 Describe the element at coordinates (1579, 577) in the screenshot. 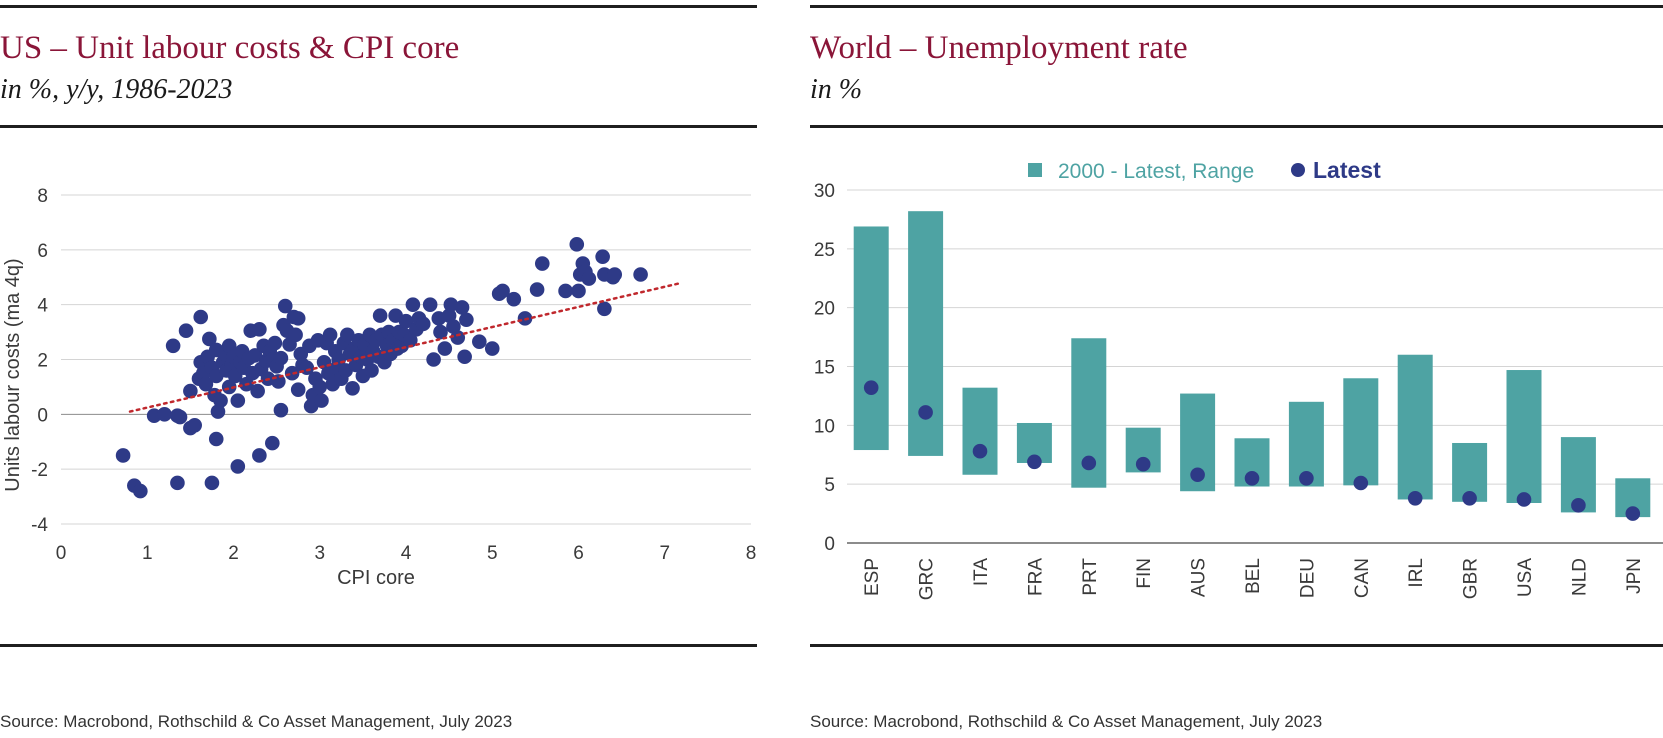

I see `x-tick-label: NLD` at that location.